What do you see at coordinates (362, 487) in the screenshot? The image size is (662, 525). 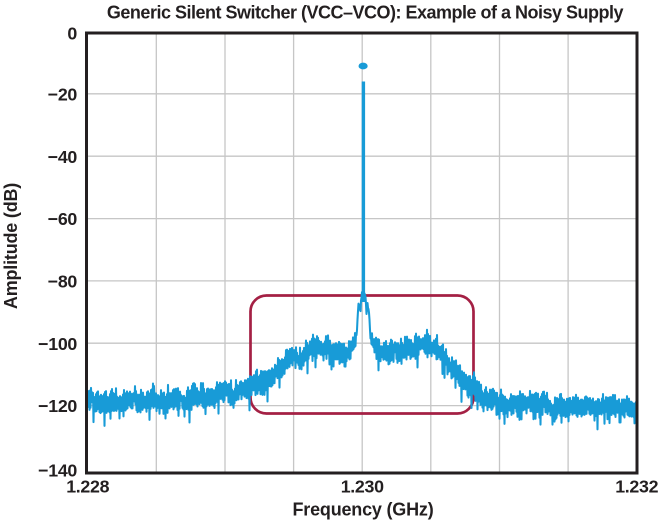 I see `svg-text: 1.230` at bounding box center [362, 487].